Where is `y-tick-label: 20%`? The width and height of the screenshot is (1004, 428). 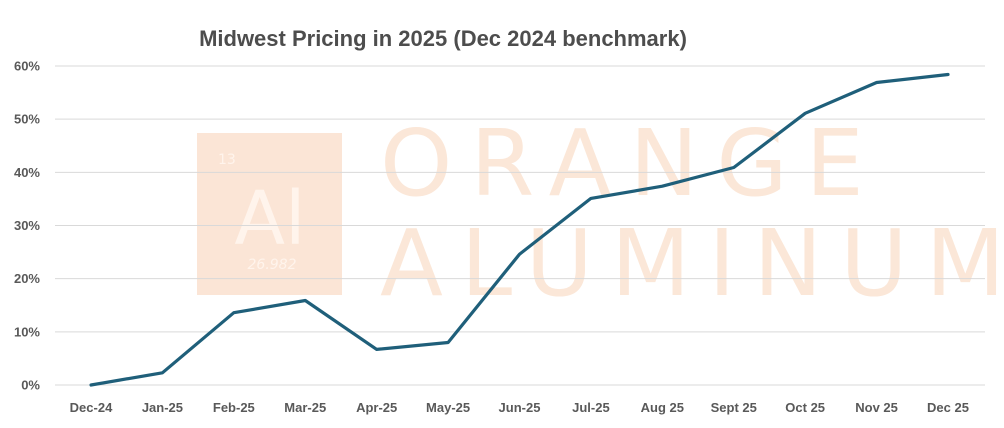 y-tick-label: 20% is located at coordinates (27, 278).